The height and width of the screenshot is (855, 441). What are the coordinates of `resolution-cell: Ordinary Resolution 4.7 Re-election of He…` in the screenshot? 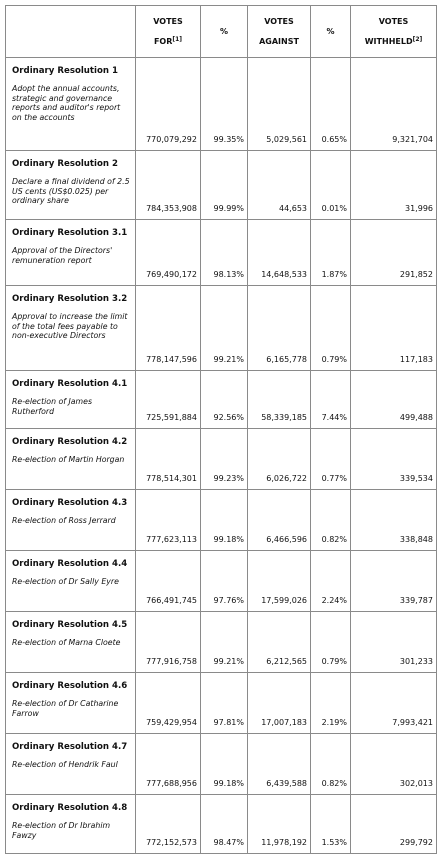 It's located at (70, 764).